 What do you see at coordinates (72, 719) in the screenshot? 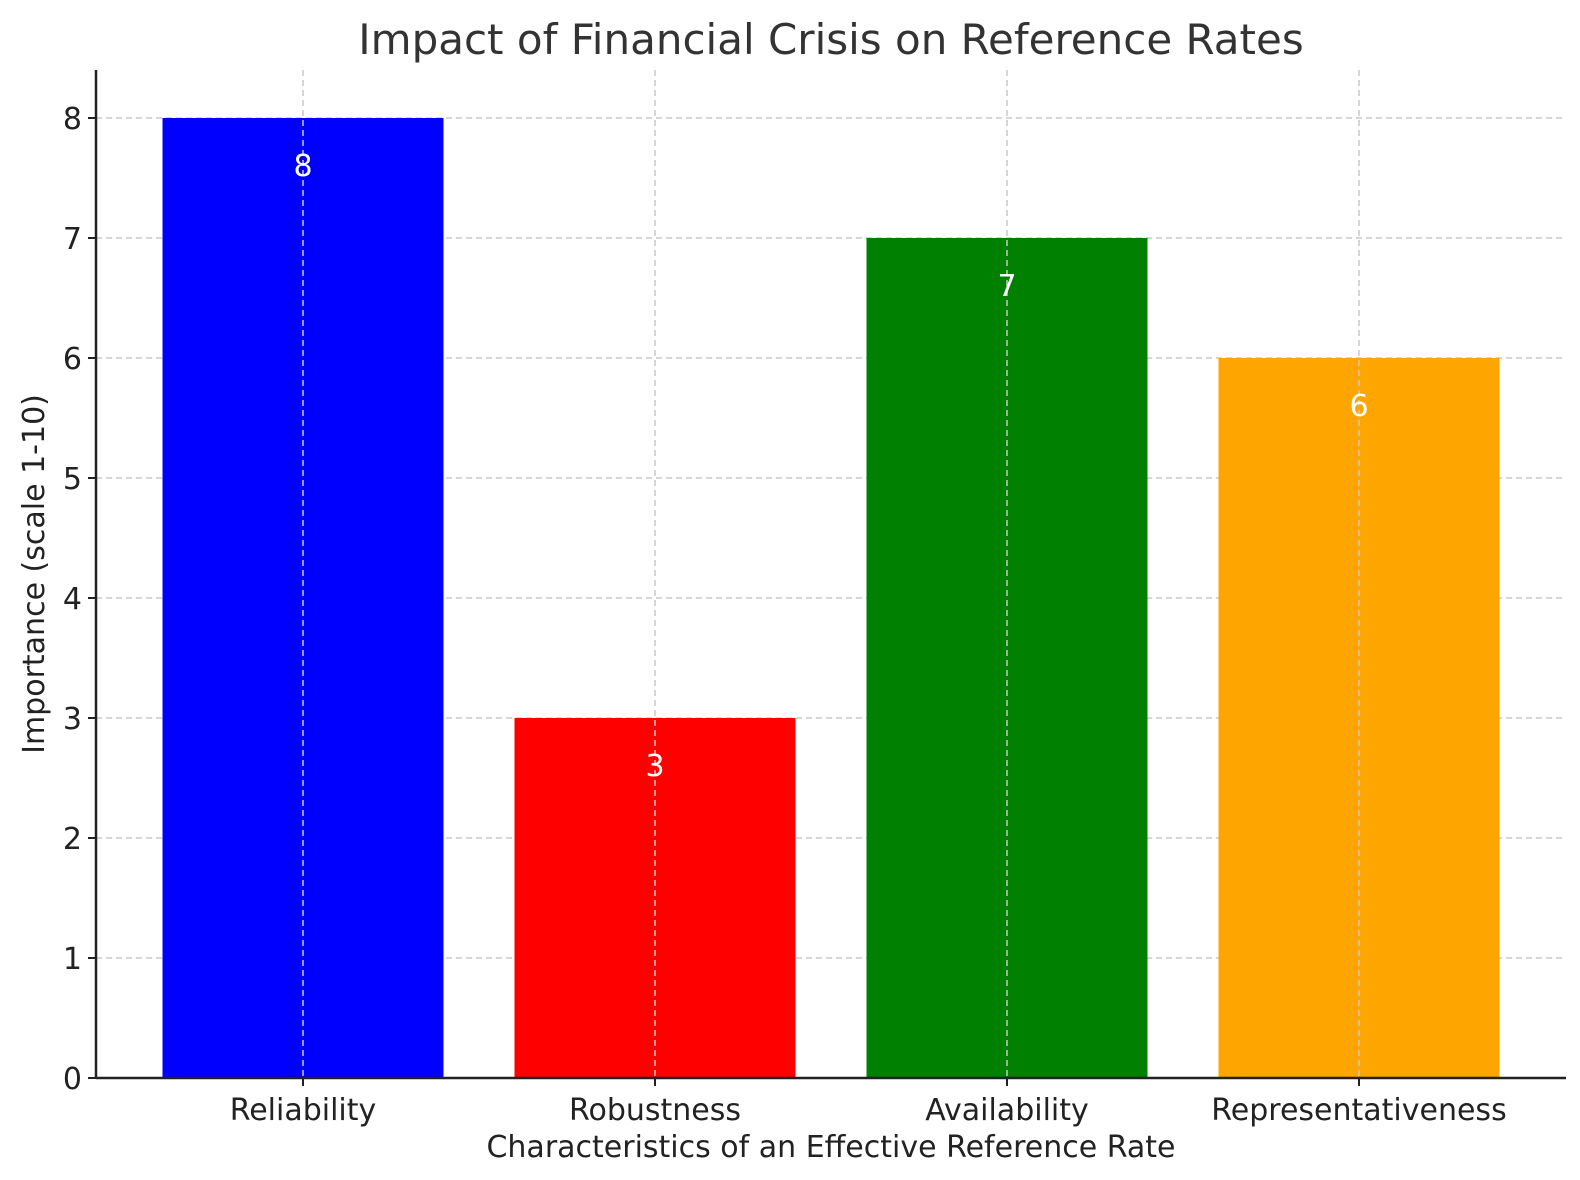
I see `y-tick-label: 3` at bounding box center [72, 719].